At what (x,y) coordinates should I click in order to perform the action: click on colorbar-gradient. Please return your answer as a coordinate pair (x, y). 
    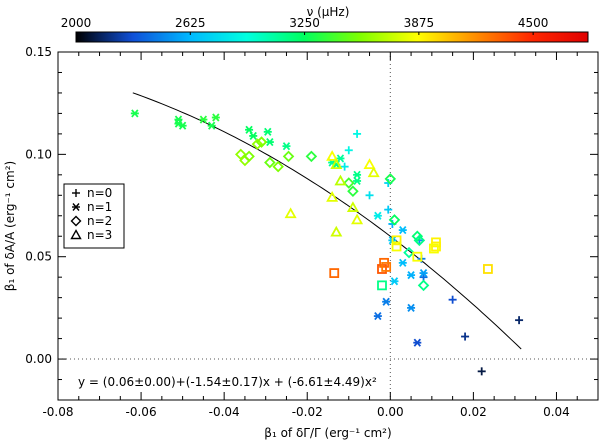
    Looking at the image, I should click on (332, 37).